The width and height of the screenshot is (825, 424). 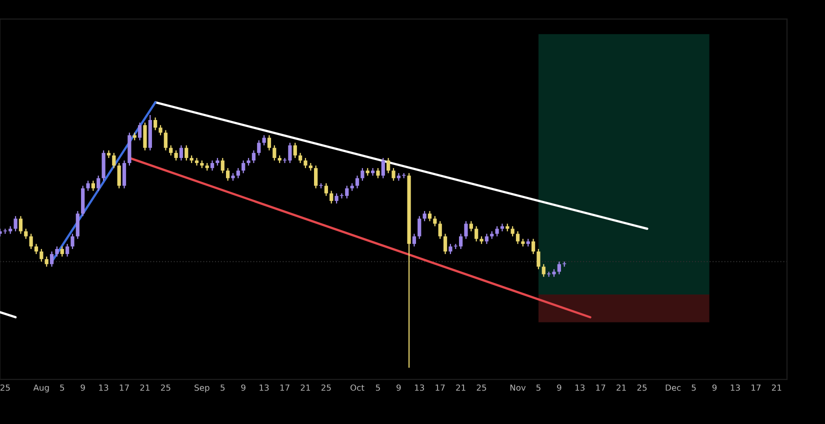 I want to click on x-tick-label: Oct, so click(x=357, y=387).